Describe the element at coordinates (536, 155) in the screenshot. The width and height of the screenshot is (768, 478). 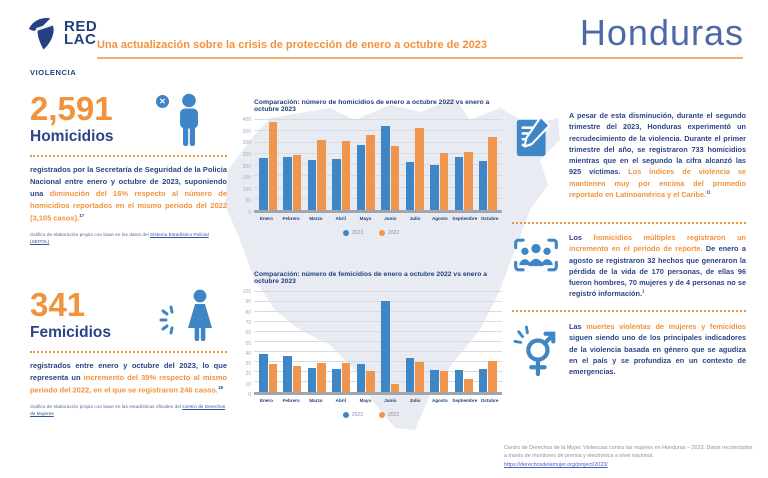
I see `document-pen-icon` at that location.